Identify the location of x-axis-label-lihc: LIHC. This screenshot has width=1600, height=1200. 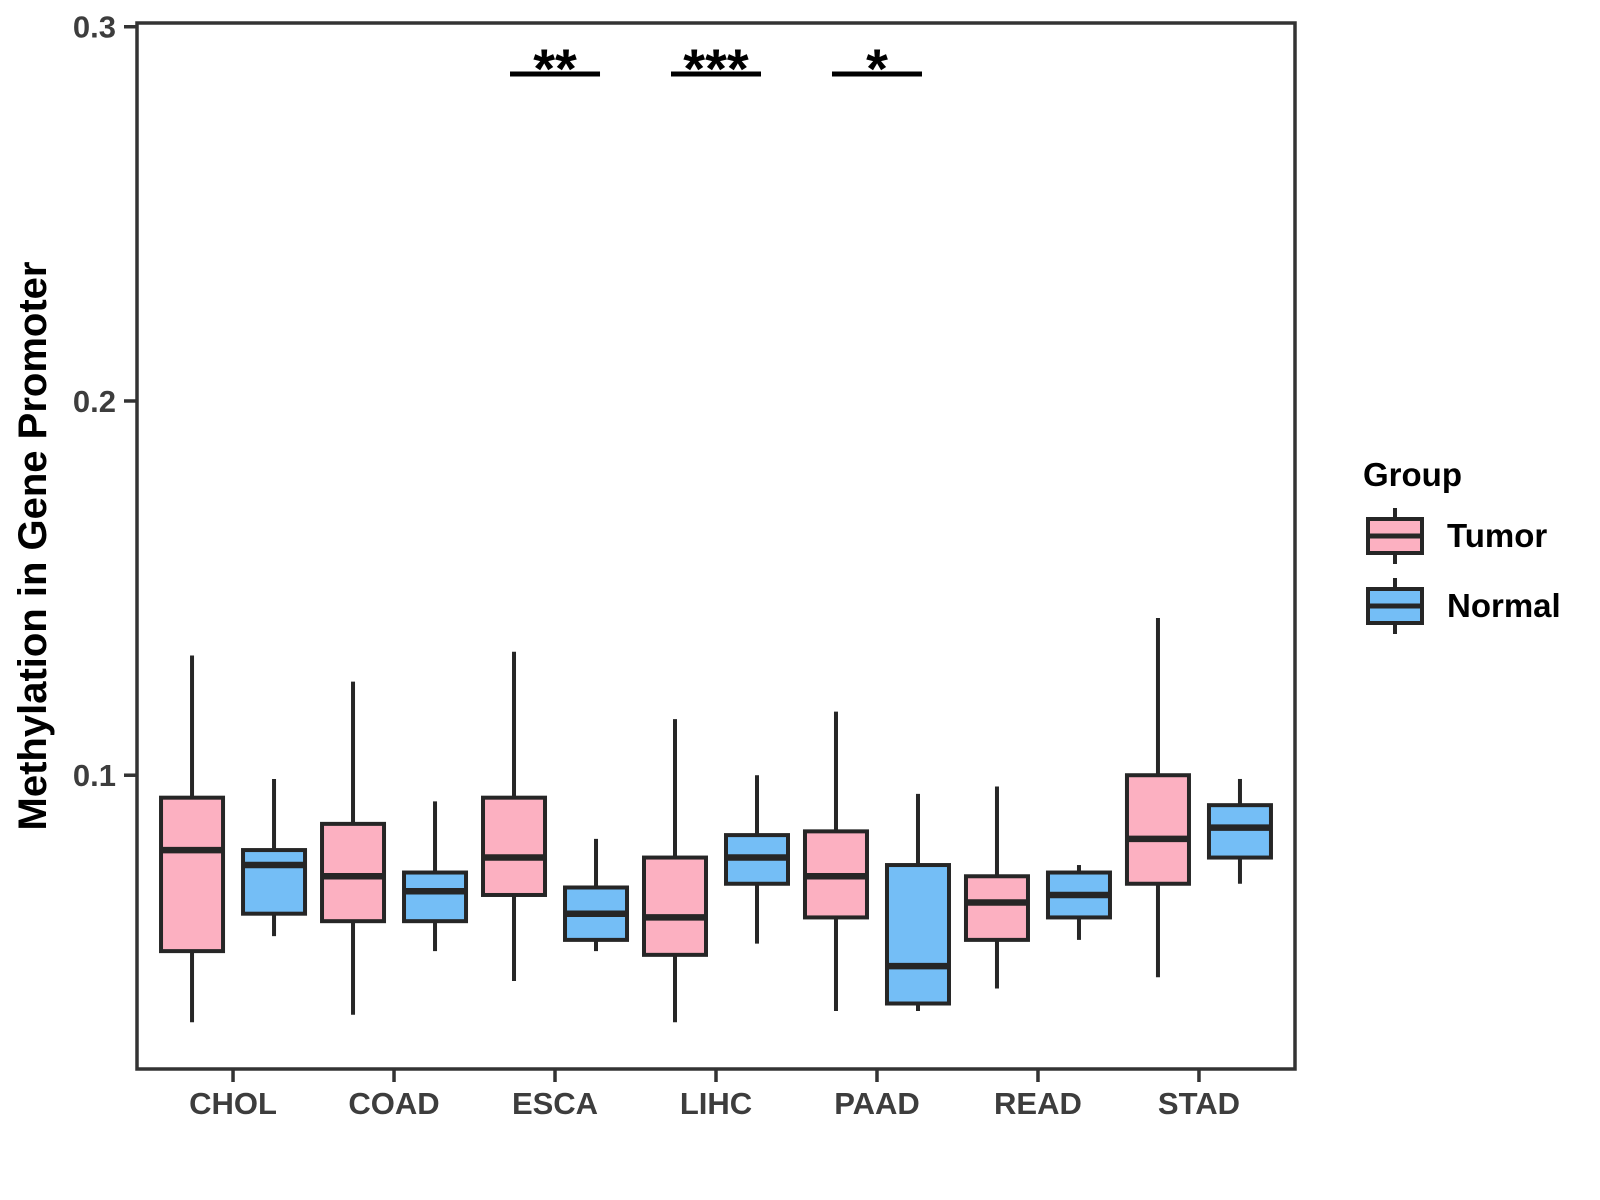
(716, 1103).